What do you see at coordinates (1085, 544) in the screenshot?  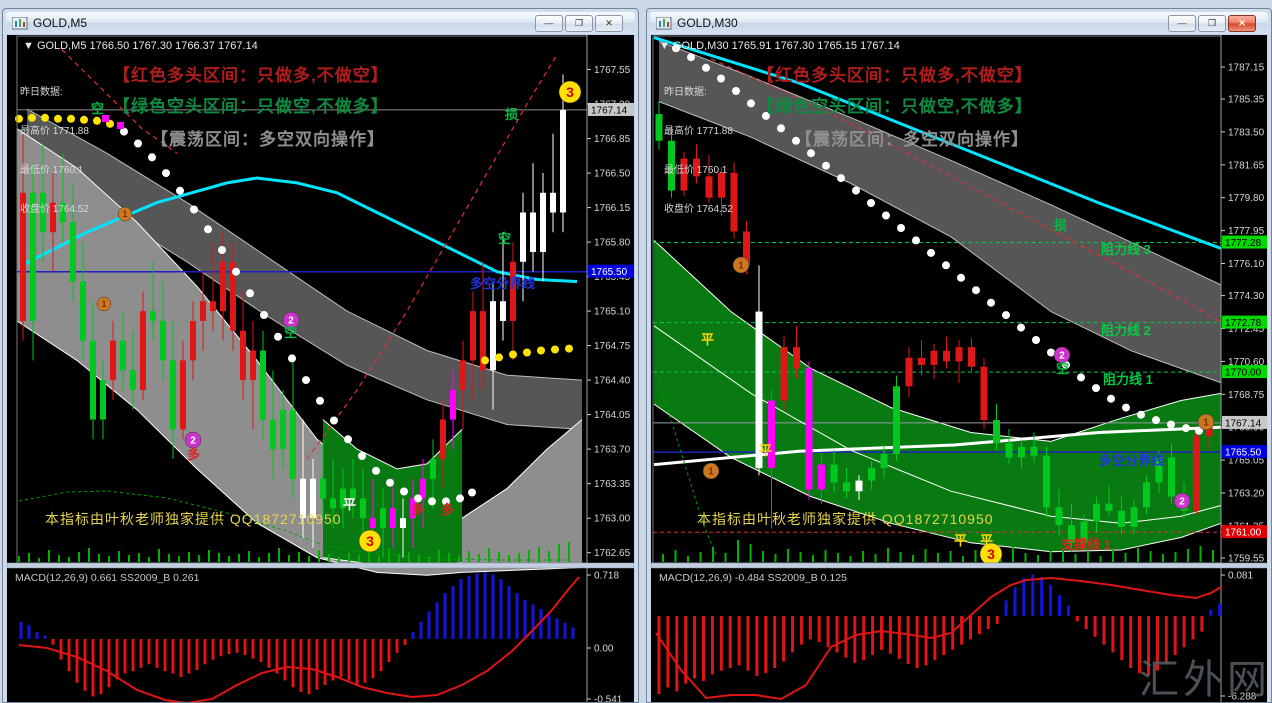 I see `svg-text: 支撑线 1` at bounding box center [1085, 544].